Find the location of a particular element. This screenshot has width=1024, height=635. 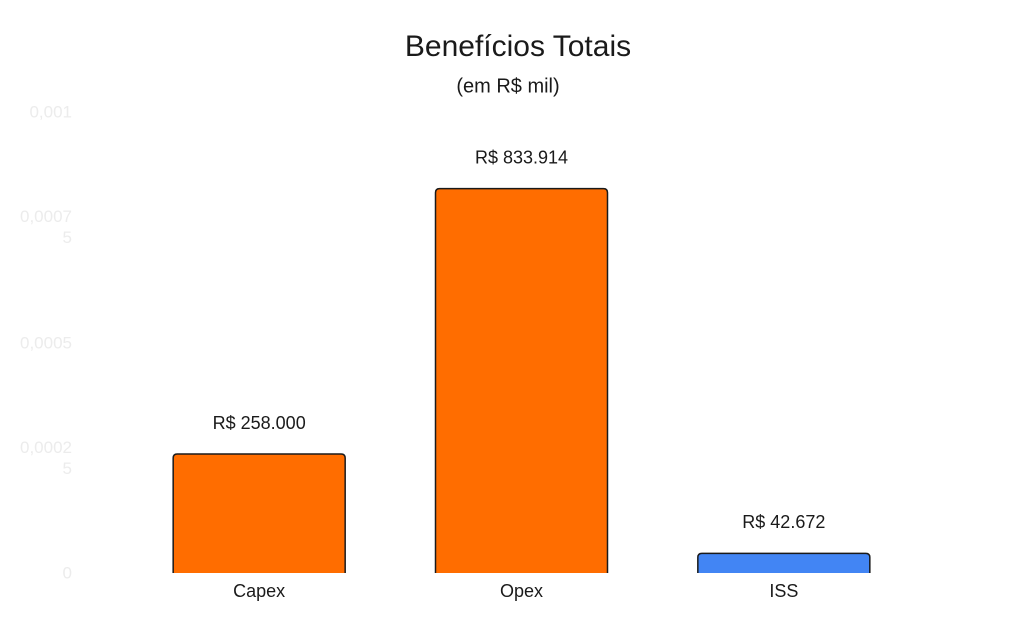

y-tick-label: 0,001 is located at coordinates (50, 112).